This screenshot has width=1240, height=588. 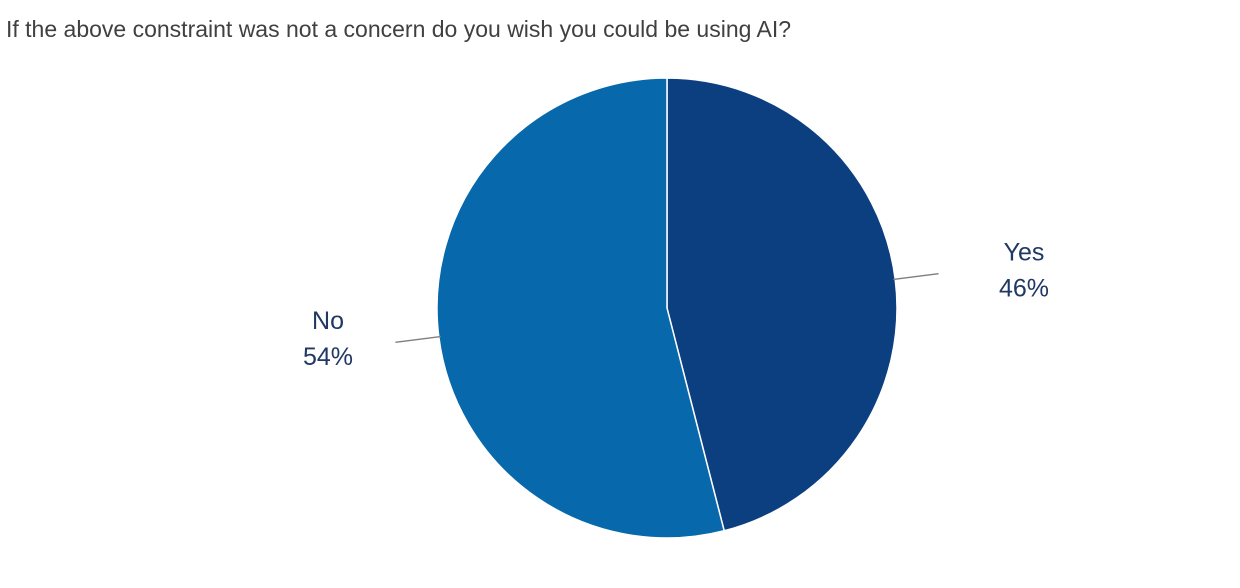 I want to click on data-label-category: Yes, so click(x=1024, y=252).